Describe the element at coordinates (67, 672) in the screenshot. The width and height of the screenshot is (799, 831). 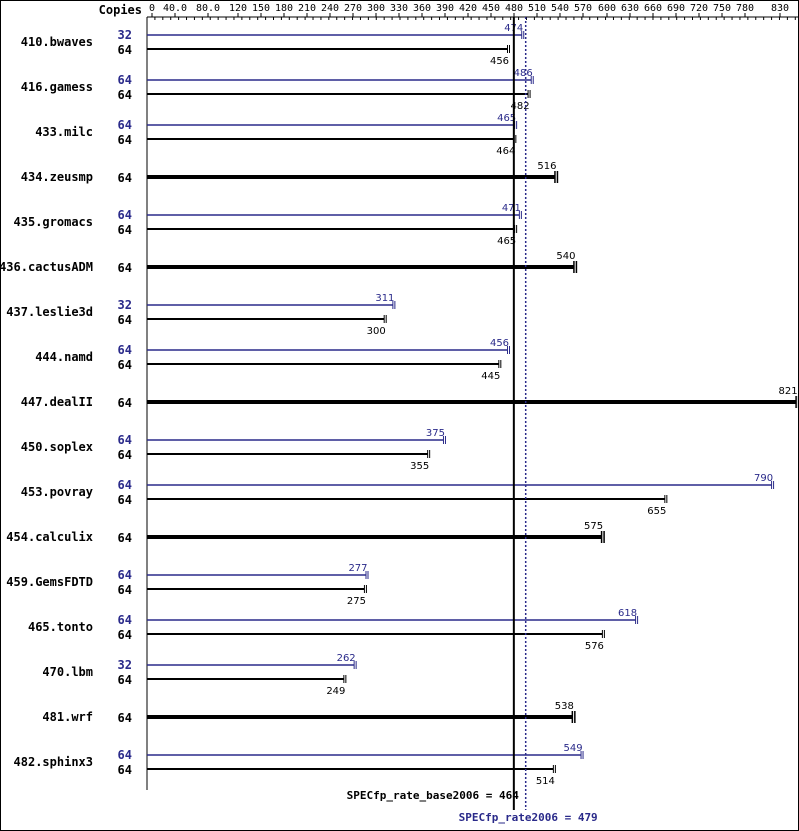
I see `benchmark-label: 470.lbm` at that location.